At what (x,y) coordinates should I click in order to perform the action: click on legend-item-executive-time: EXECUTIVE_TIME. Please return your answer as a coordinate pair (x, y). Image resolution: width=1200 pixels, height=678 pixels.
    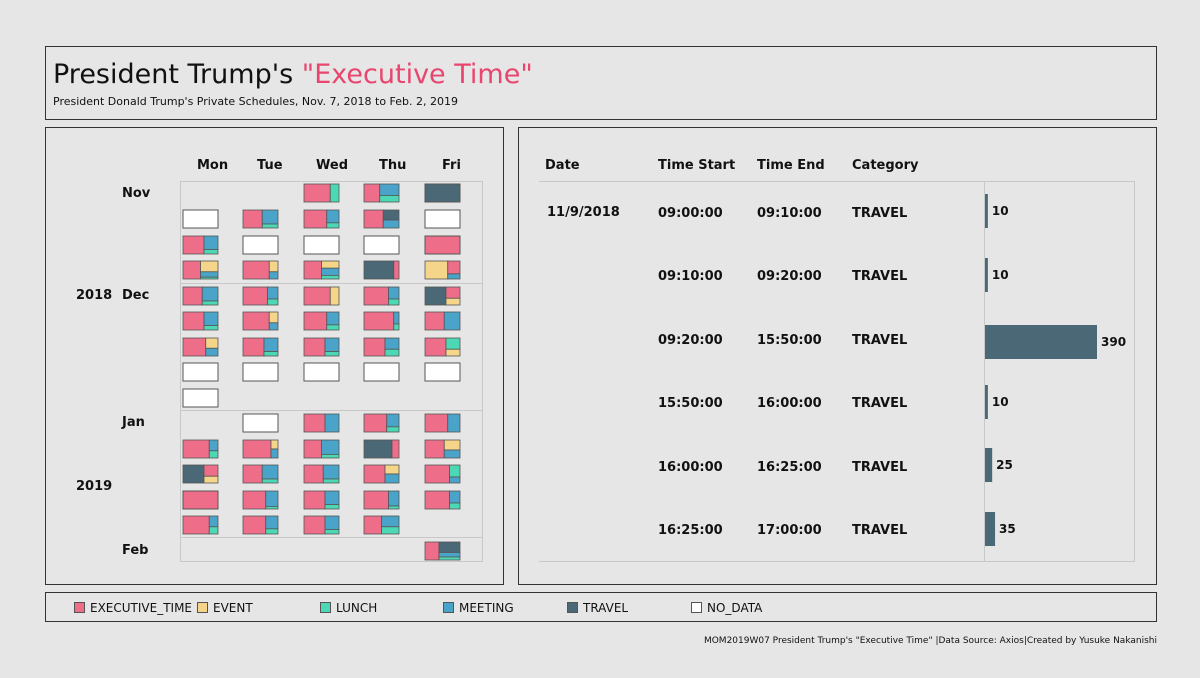
    Looking at the image, I should click on (133, 608).